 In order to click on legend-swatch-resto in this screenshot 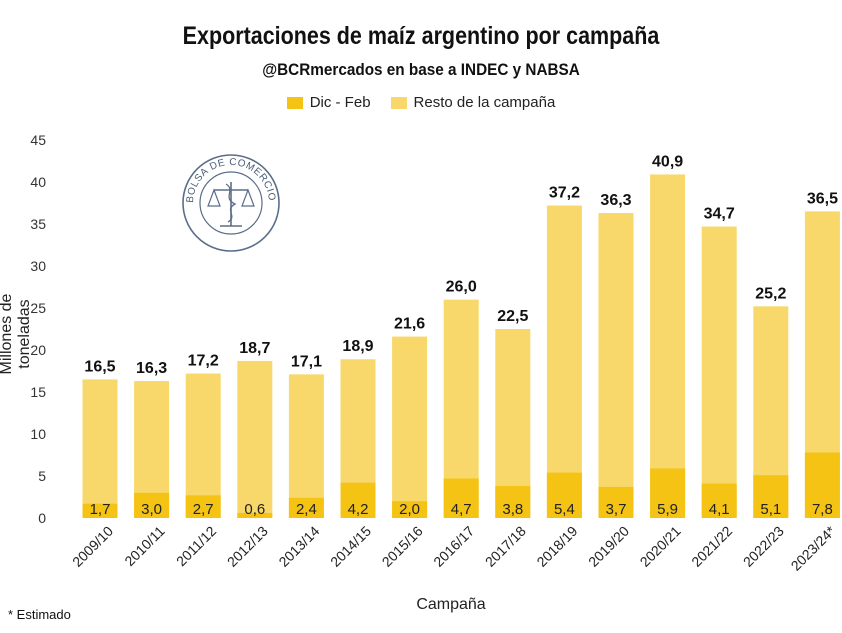, I will do `click(398, 102)`.